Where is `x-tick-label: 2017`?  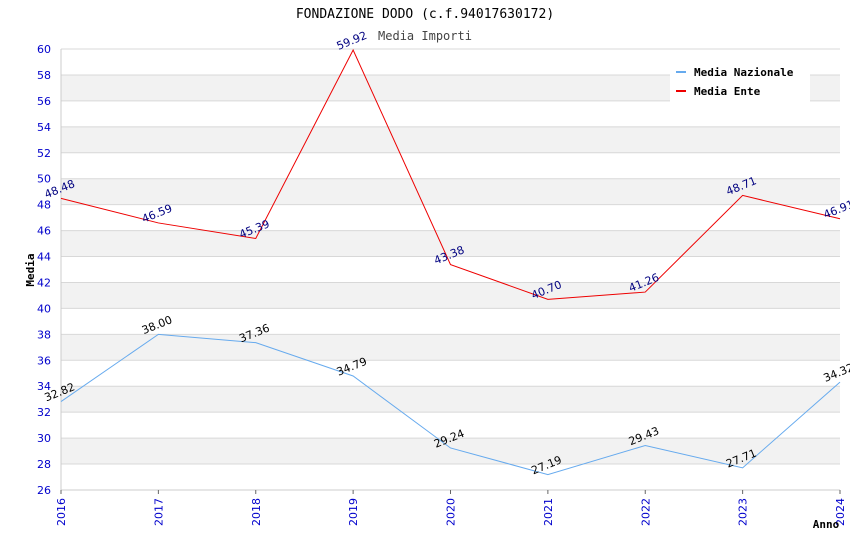
x-tick-label: 2017 is located at coordinates (158, 512).